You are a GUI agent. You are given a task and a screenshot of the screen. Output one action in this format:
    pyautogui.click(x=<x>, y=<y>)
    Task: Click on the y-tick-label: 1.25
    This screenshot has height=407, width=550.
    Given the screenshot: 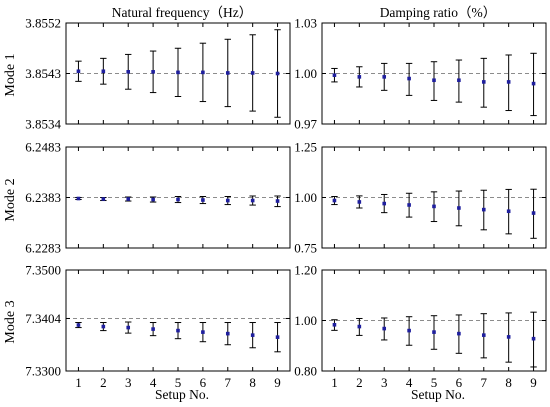 What is the action you would take?
    pyautogui.click(x=305, y=147)
    